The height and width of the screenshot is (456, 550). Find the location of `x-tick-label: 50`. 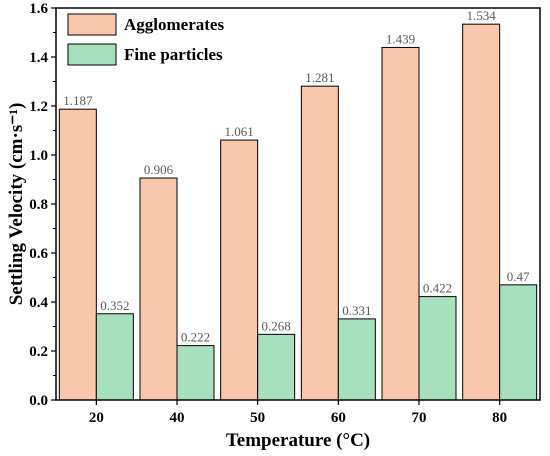

x-tick-label: 50 is located at coordinates (257, 418).